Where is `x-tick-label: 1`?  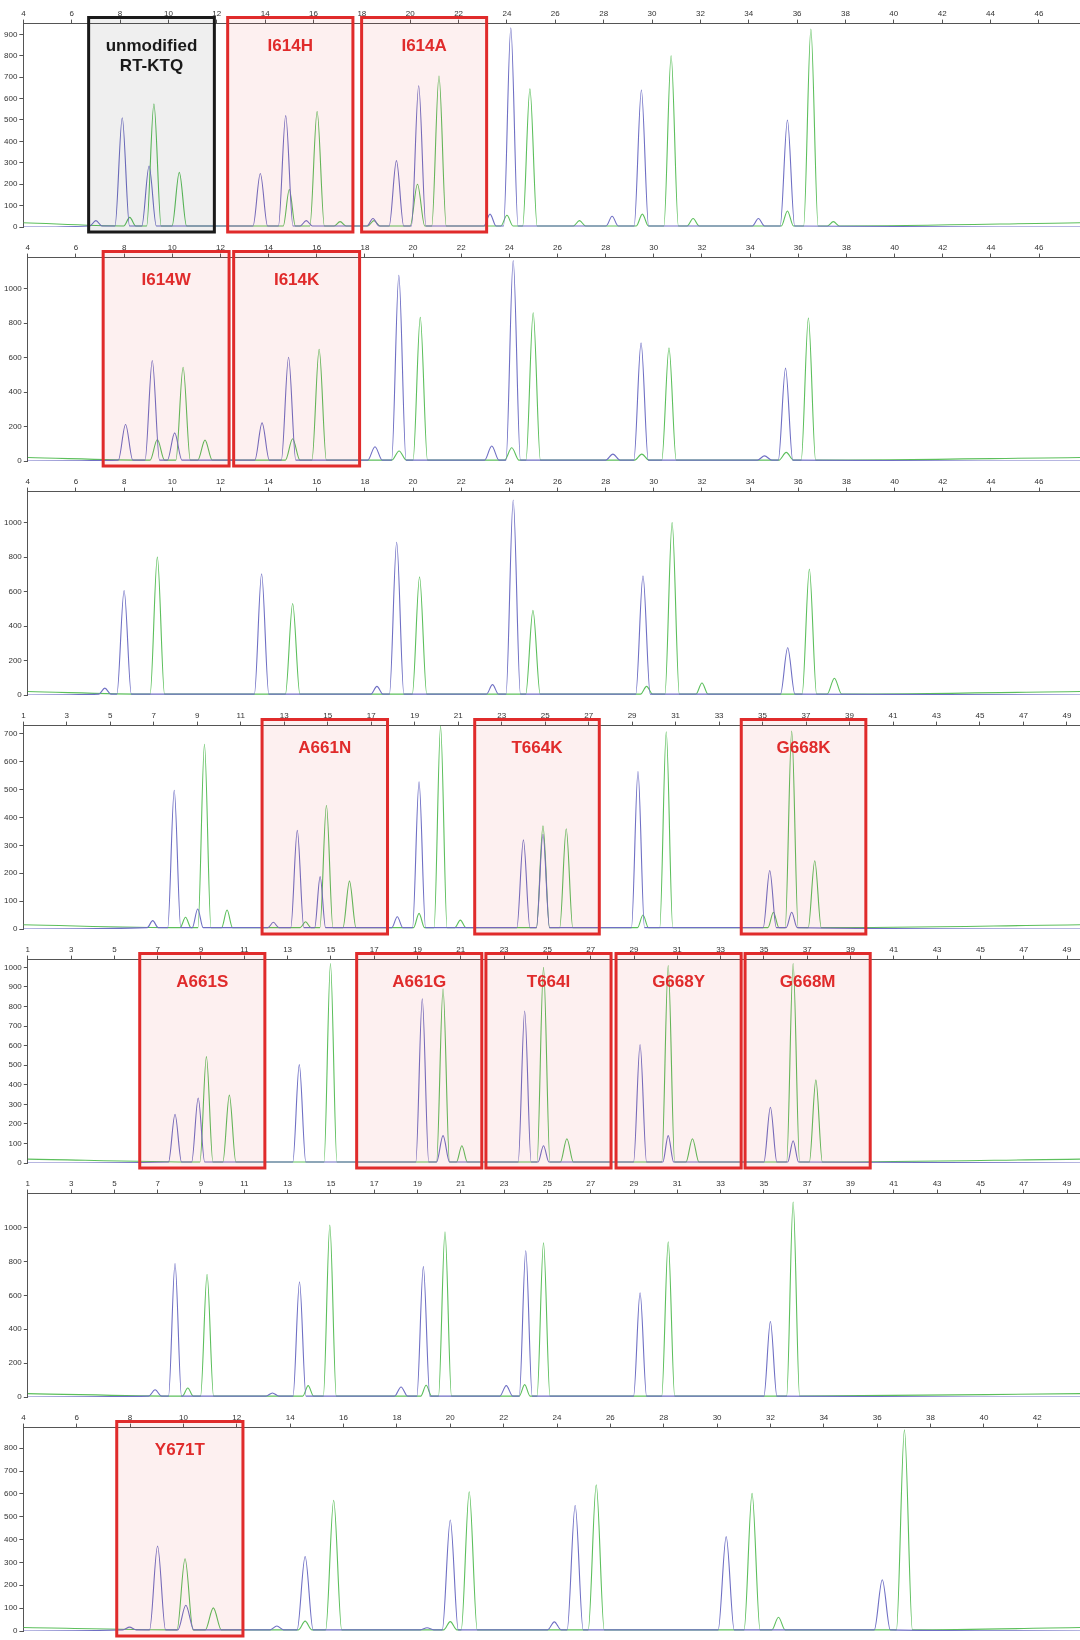 x-tick-label: 1 is located at coordinates (28, 1183).